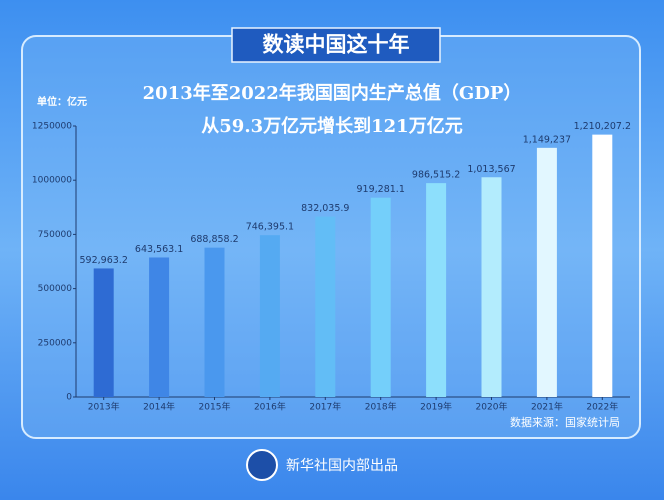 Image resolution: width=664 pixels, height=500 pixels. Describe the element at coordinates (325, 407) in the screenshot. I see `x-tick-label: 2017年` at that location.